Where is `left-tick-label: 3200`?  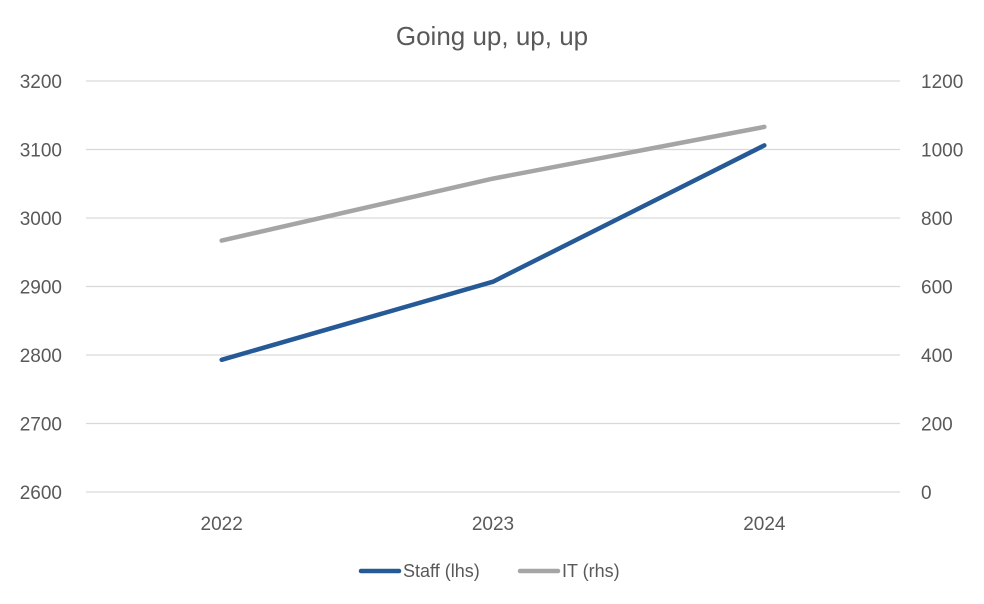
left-tick-label: 3200 is located at coordinates (41, 82).